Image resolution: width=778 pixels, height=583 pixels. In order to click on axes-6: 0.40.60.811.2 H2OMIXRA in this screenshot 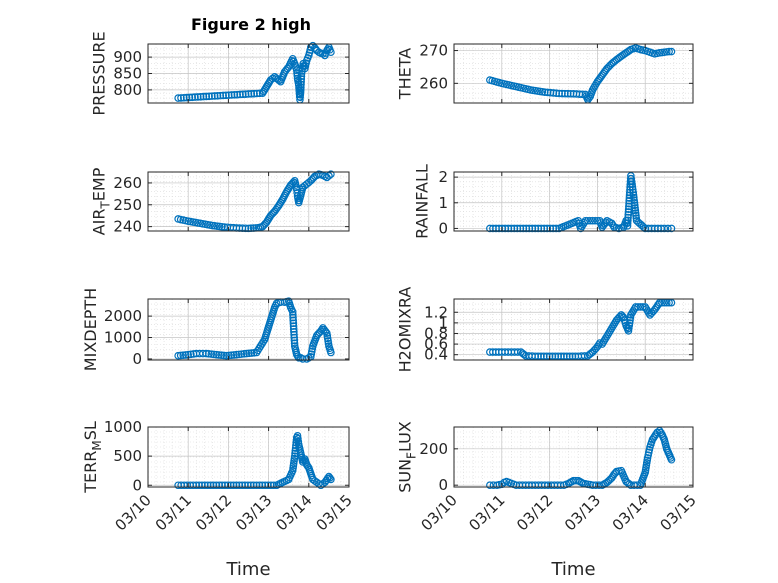, I will do `click(545, 329)`.